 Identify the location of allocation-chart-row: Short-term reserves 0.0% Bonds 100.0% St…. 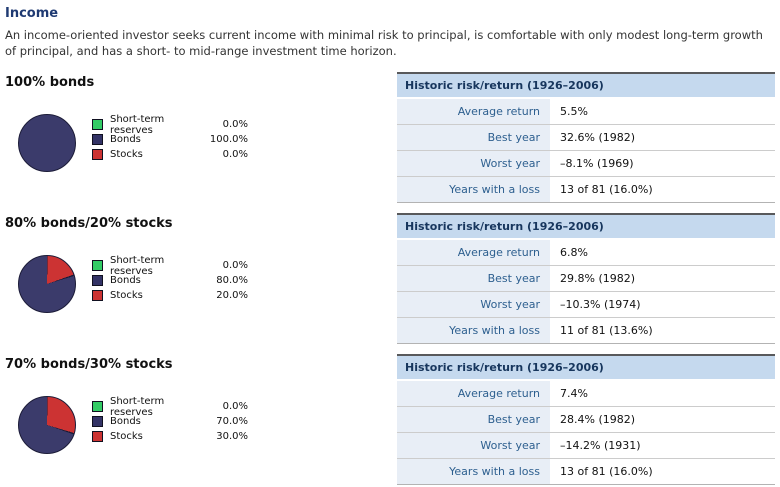
(201, 143).